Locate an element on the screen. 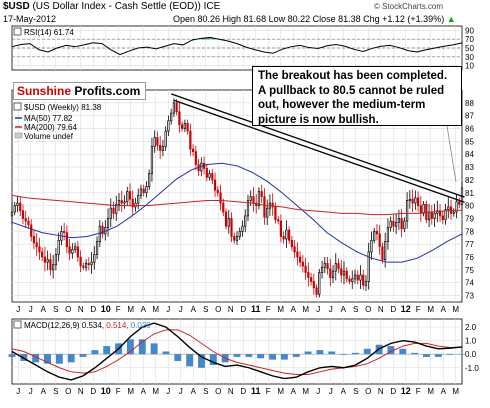 The width and height of the screenshot is (490, 408). macd-x-tick-label: F is located at coordinates (268, 391).